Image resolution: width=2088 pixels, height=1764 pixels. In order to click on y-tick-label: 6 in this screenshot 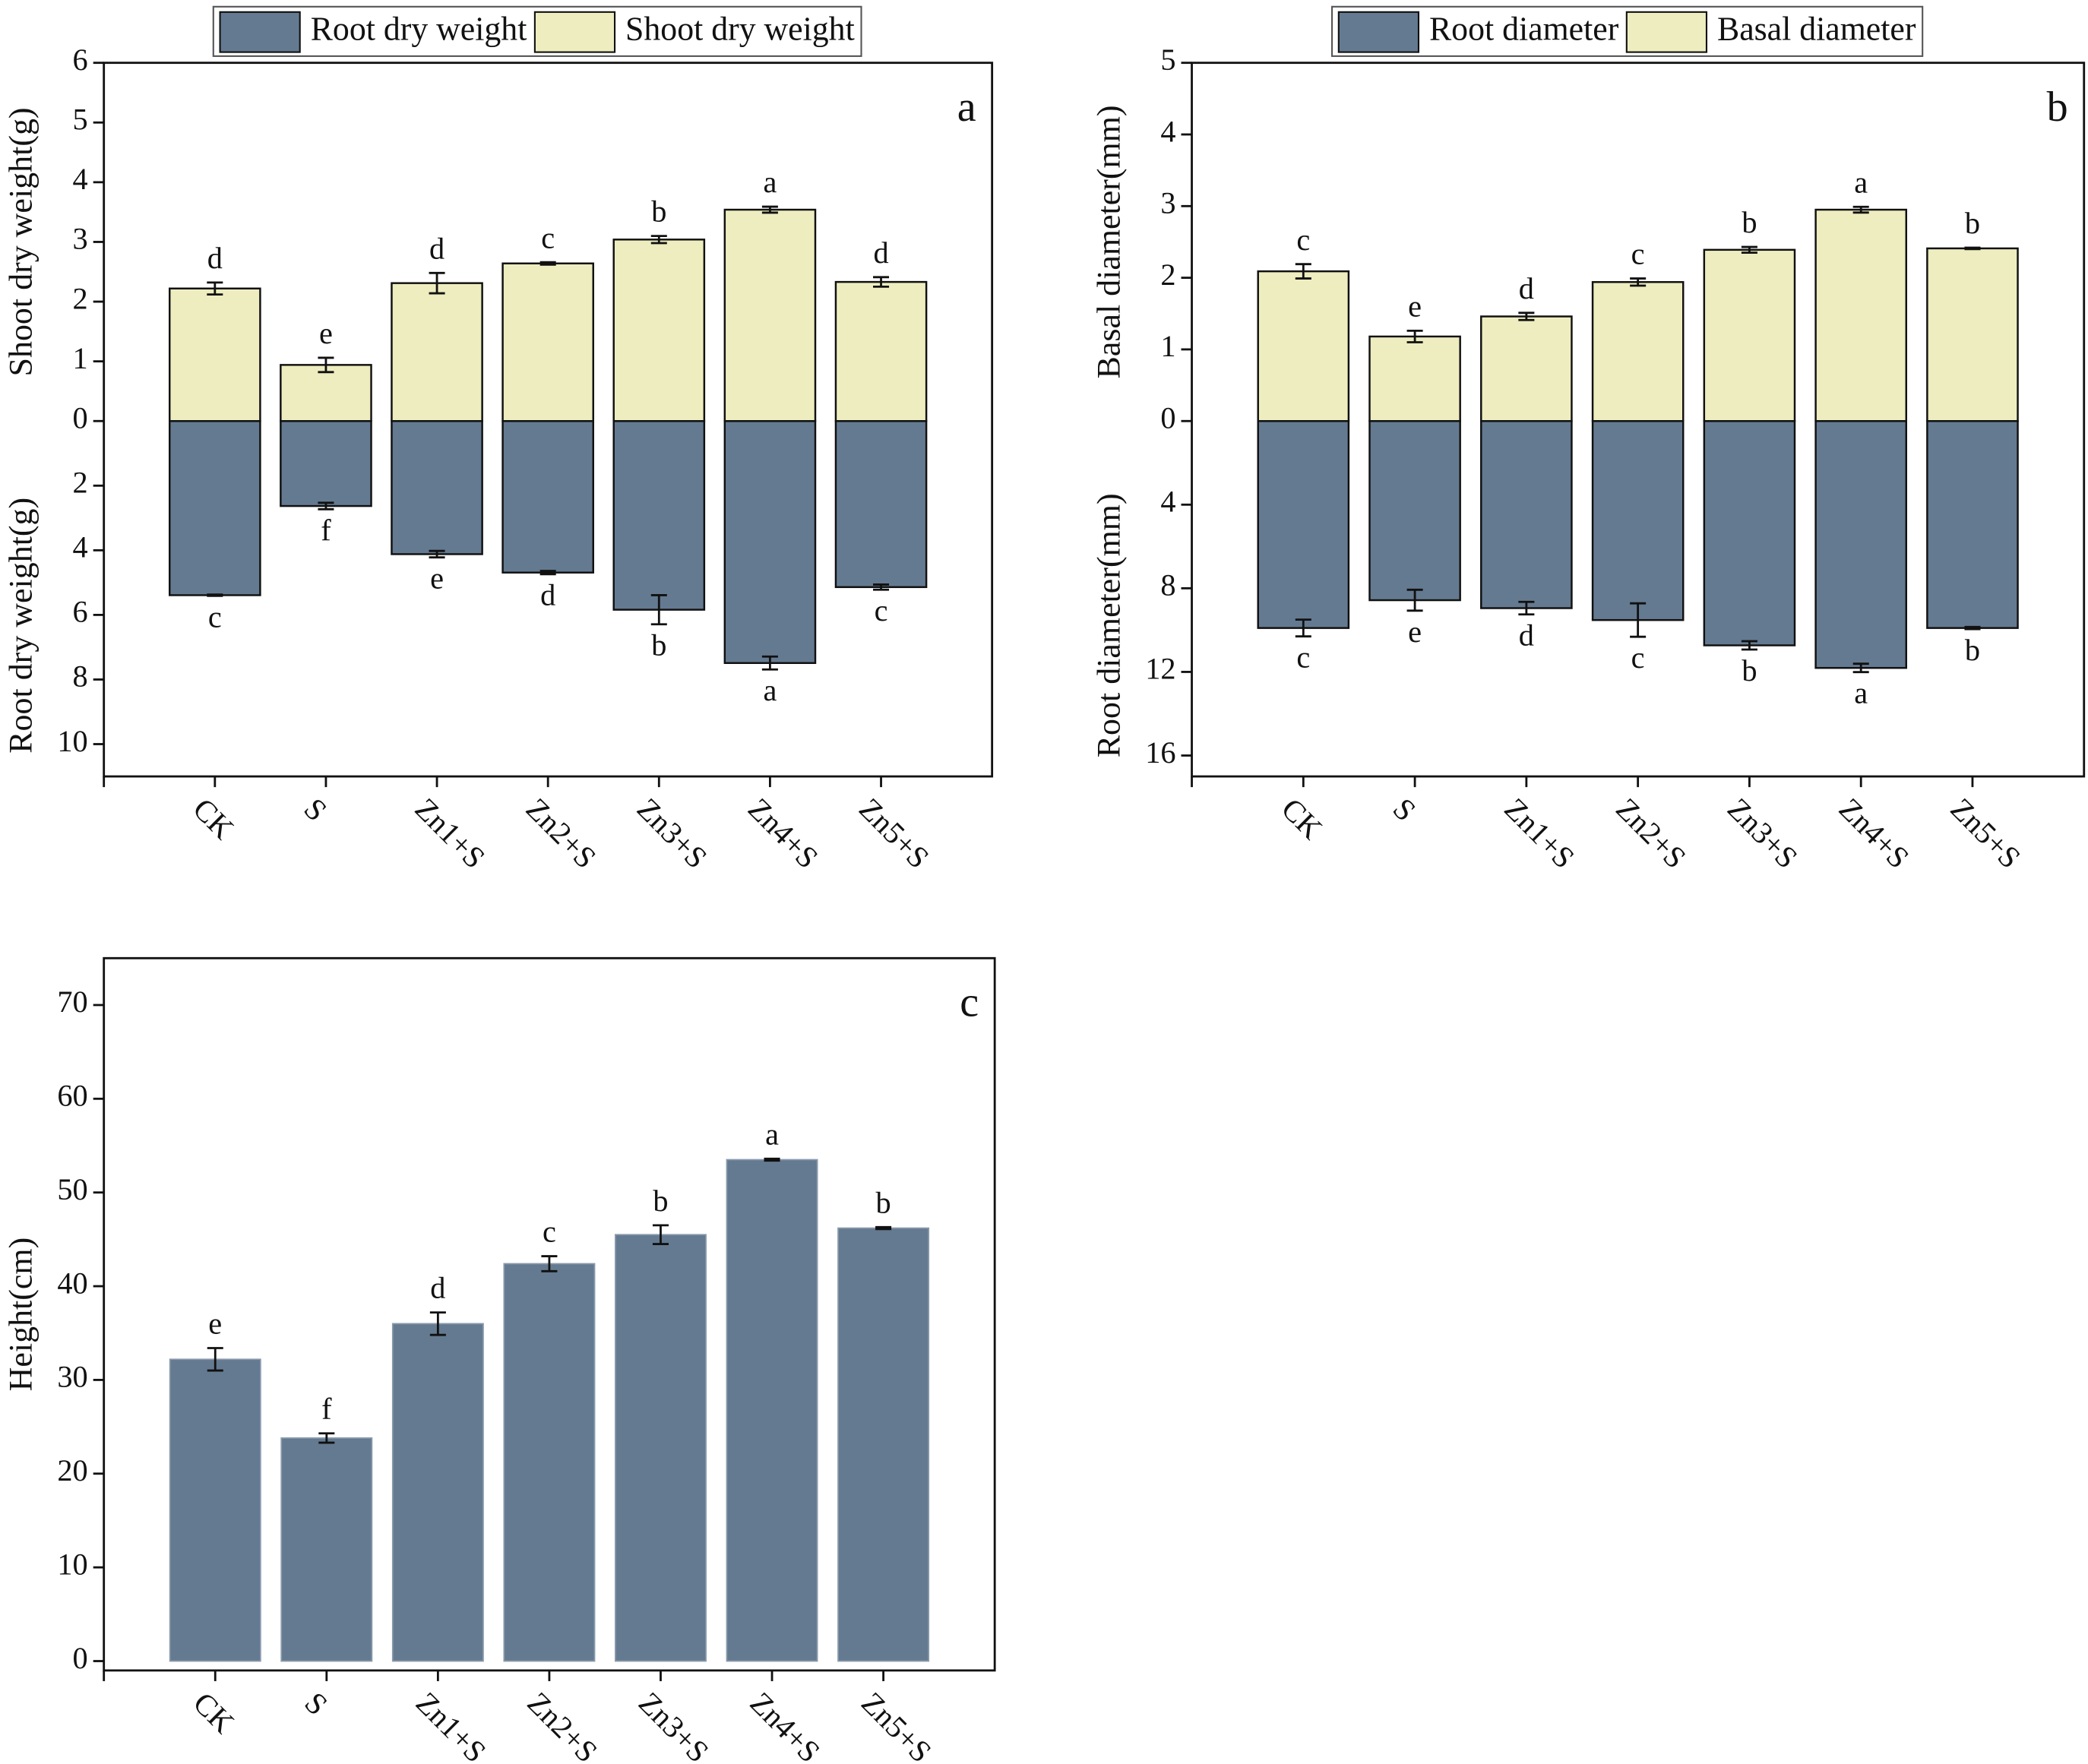, I will do `click(80, 60)`.